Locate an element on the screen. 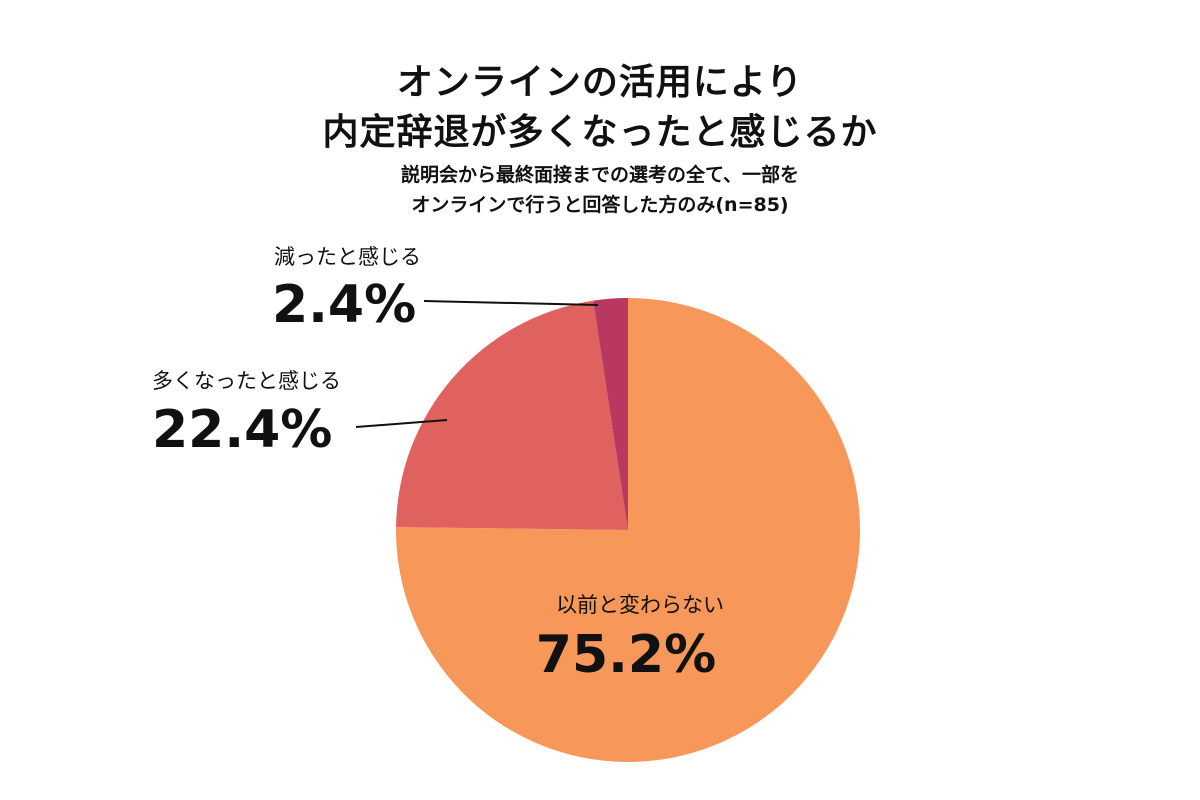 This screenshot has width=1200, height=800. slice-decreased-value: 2.4% is located at coordinates (344, 305).